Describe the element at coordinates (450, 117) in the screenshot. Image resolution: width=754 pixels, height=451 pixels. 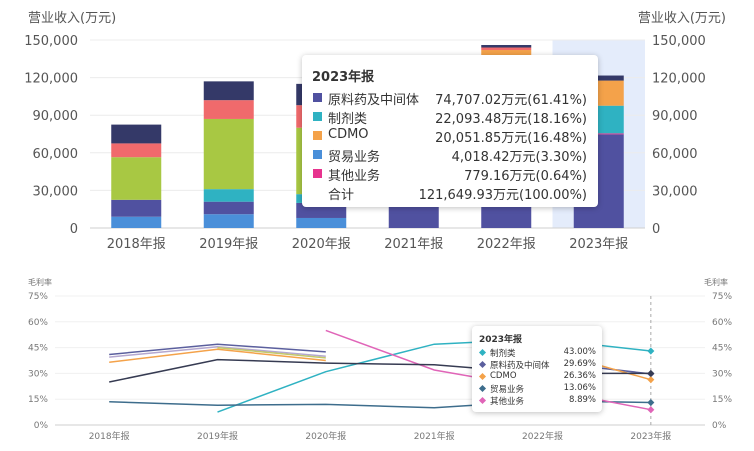
I see `revenue-tooltip-row: 制剂类 22,093.48万元(18.16%)` at that location.